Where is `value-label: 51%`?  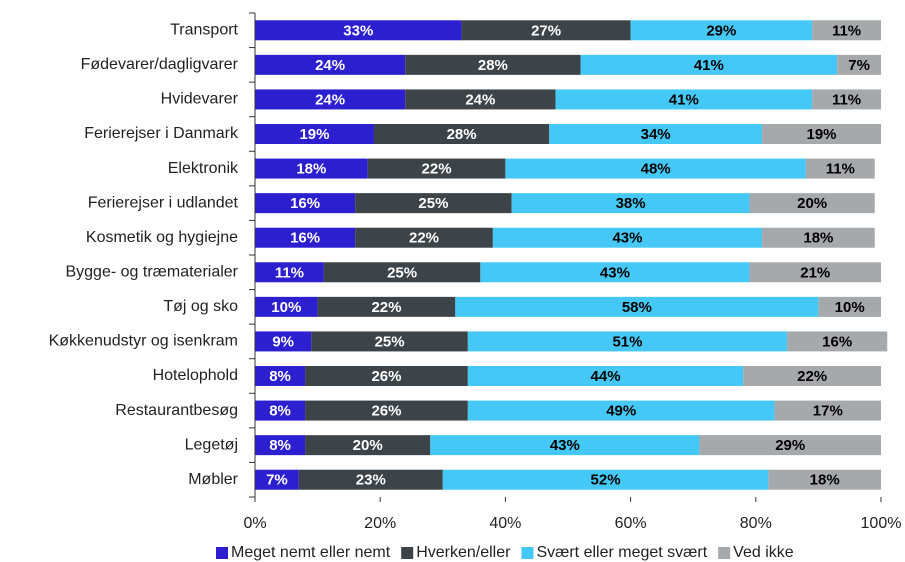 value-label: 51% is located at coordinates (627, 341).